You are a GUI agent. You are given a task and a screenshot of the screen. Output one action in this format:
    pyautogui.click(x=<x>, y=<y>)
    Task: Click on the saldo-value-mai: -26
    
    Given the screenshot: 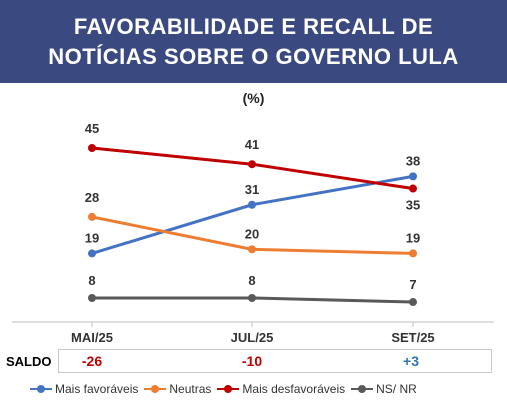 What is the action you would take?
    pyautogui.click(x=92, y=361)
    